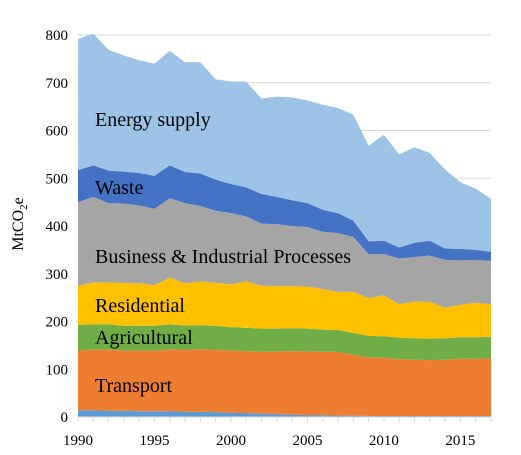 This screenshot has height=455, width=521. What do you see at coordinates (57, 370) in the screenshot?
I see `y-tick-label: 100` at bounding box center [57, 370].